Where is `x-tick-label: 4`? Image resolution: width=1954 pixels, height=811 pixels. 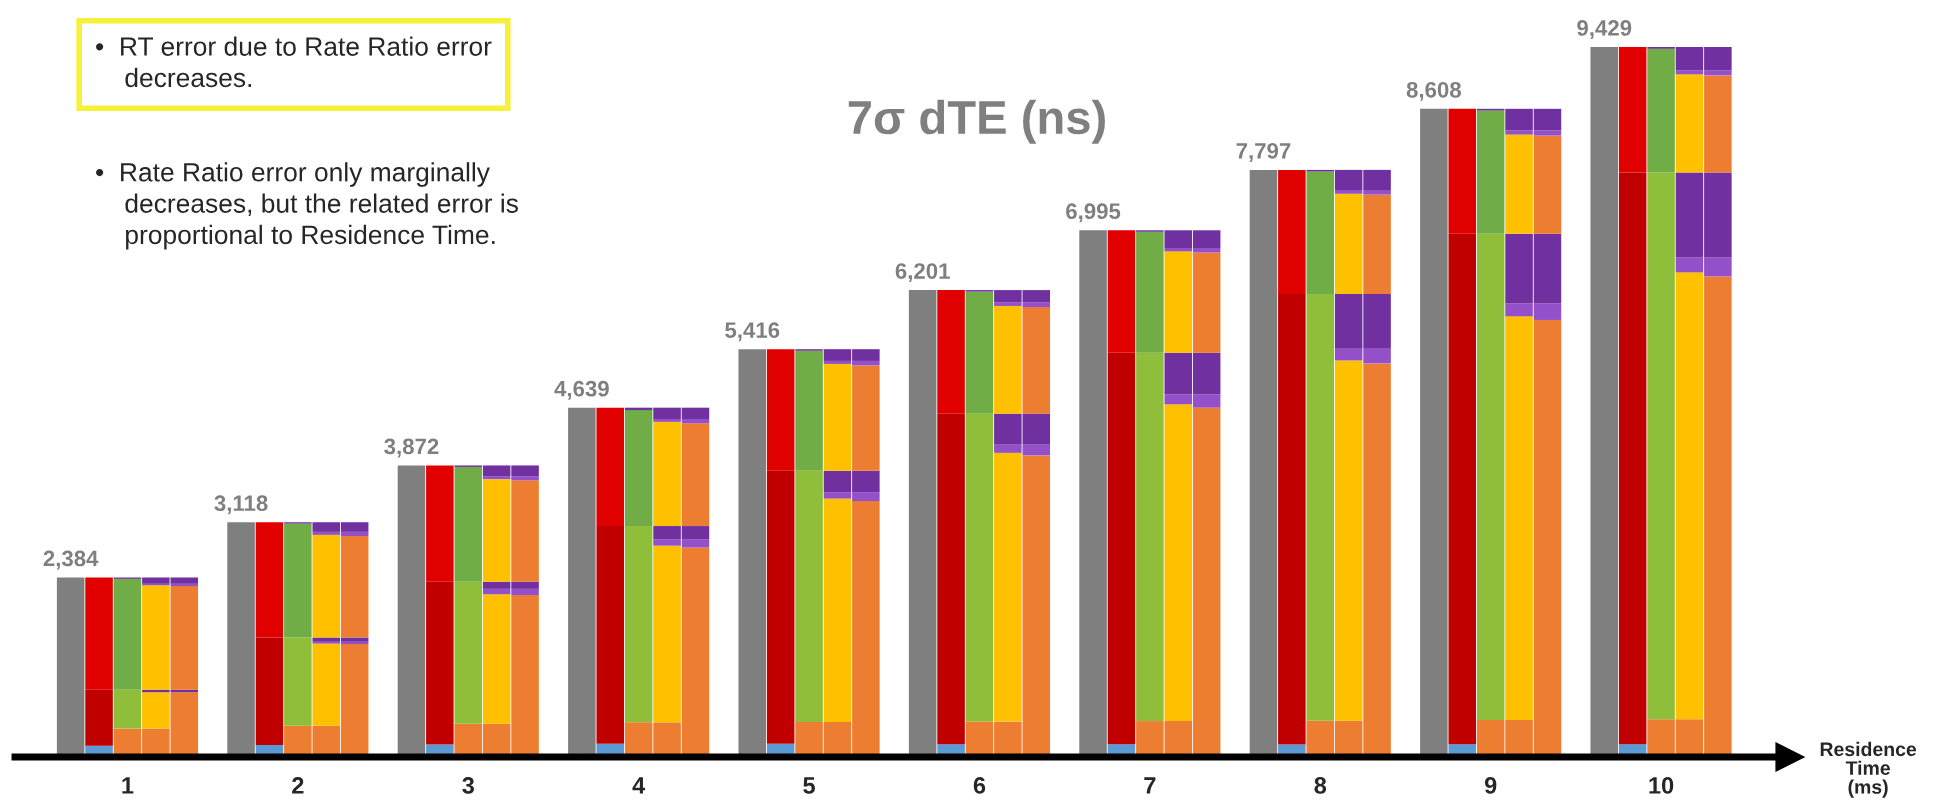 x-tick-label: 4 is located at coordinates (639, 785).